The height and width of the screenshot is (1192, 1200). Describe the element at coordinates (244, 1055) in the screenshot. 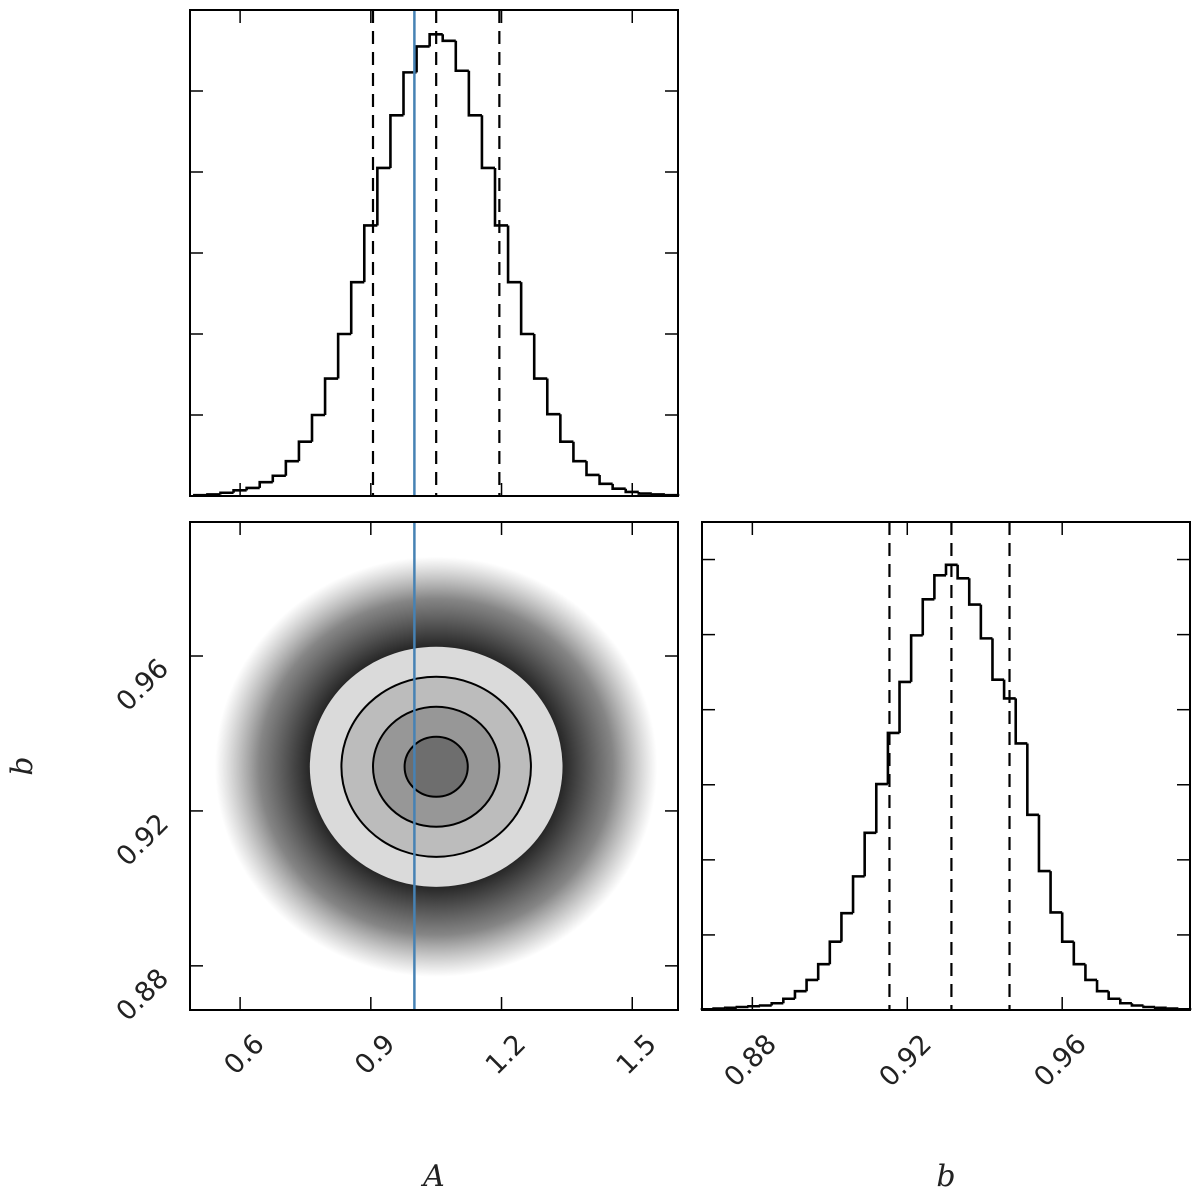

I see `x-tick-label: 0.6` at that location.